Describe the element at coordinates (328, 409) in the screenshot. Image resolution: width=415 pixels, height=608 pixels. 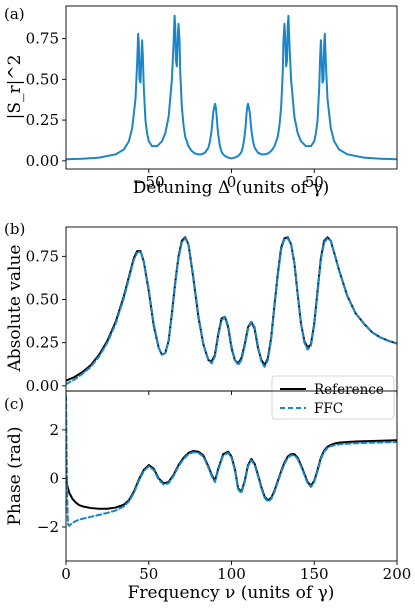
I see `legend-ffc-label: FFC` at that location.